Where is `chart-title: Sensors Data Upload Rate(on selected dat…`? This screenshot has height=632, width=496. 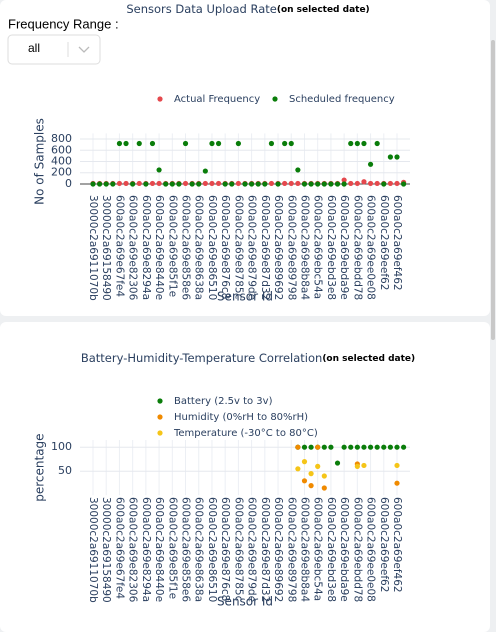 chart-title: Sensors Data Upload Rate(on selected dat… is located at coordinates (247, 9).